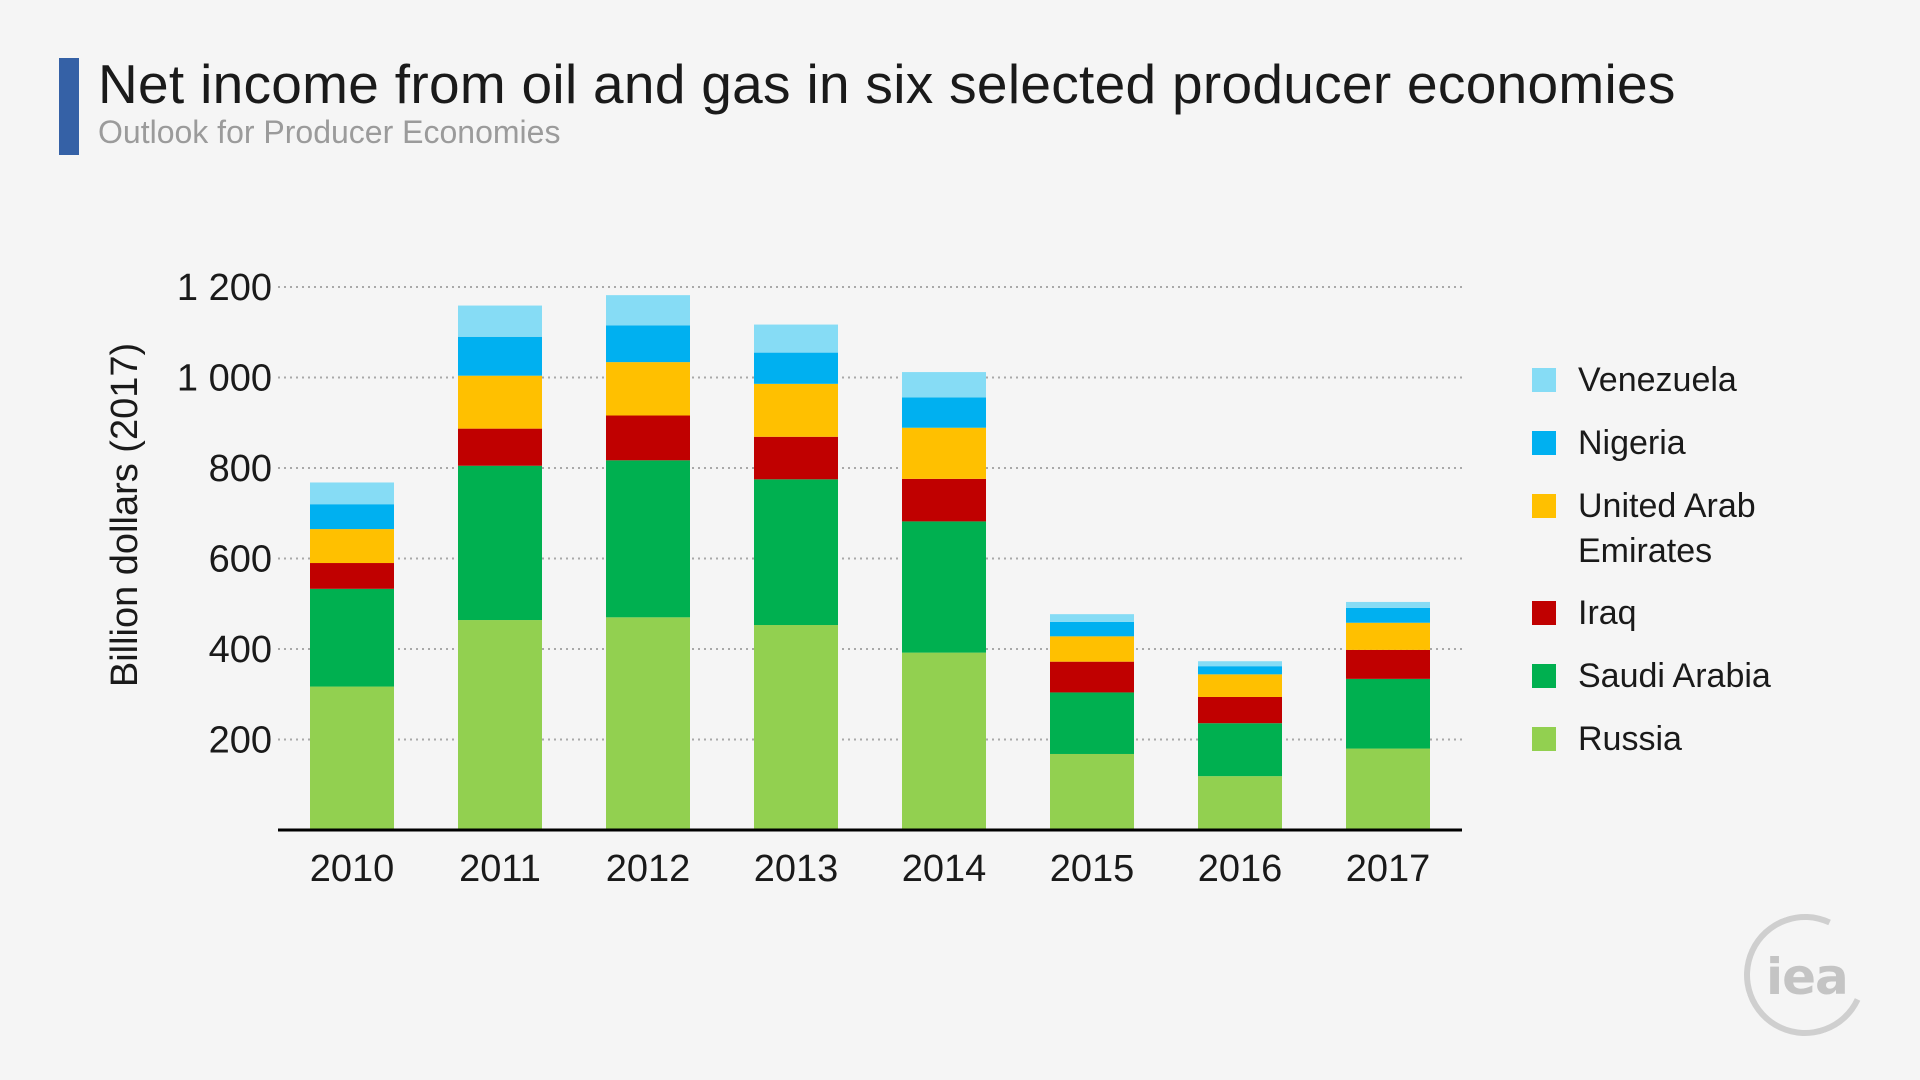  What do you see at coordinates (648, 310) in the screenshot?
I see `bar-segment-venezuela-2012` at bounding box center [648, 310].